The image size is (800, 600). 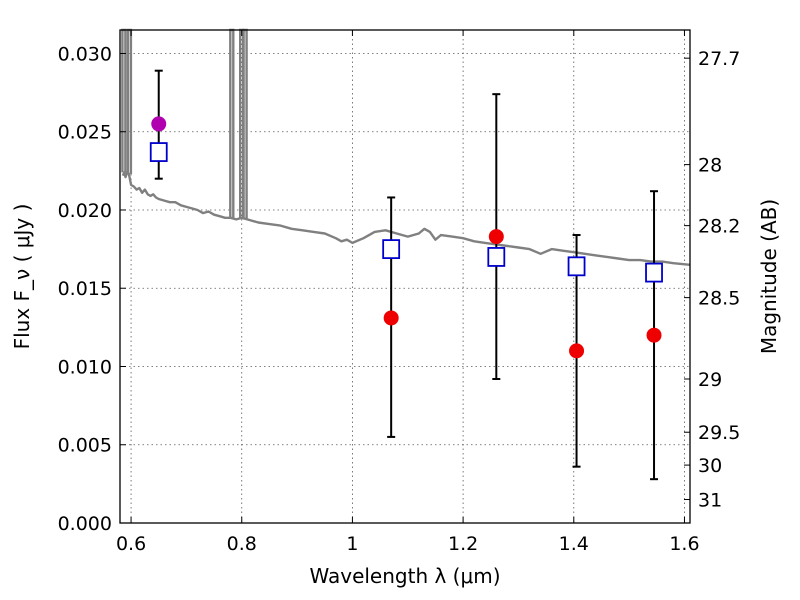 I want to click on right-axis-label: Magnitude (AB), so click(x=769, y=276).